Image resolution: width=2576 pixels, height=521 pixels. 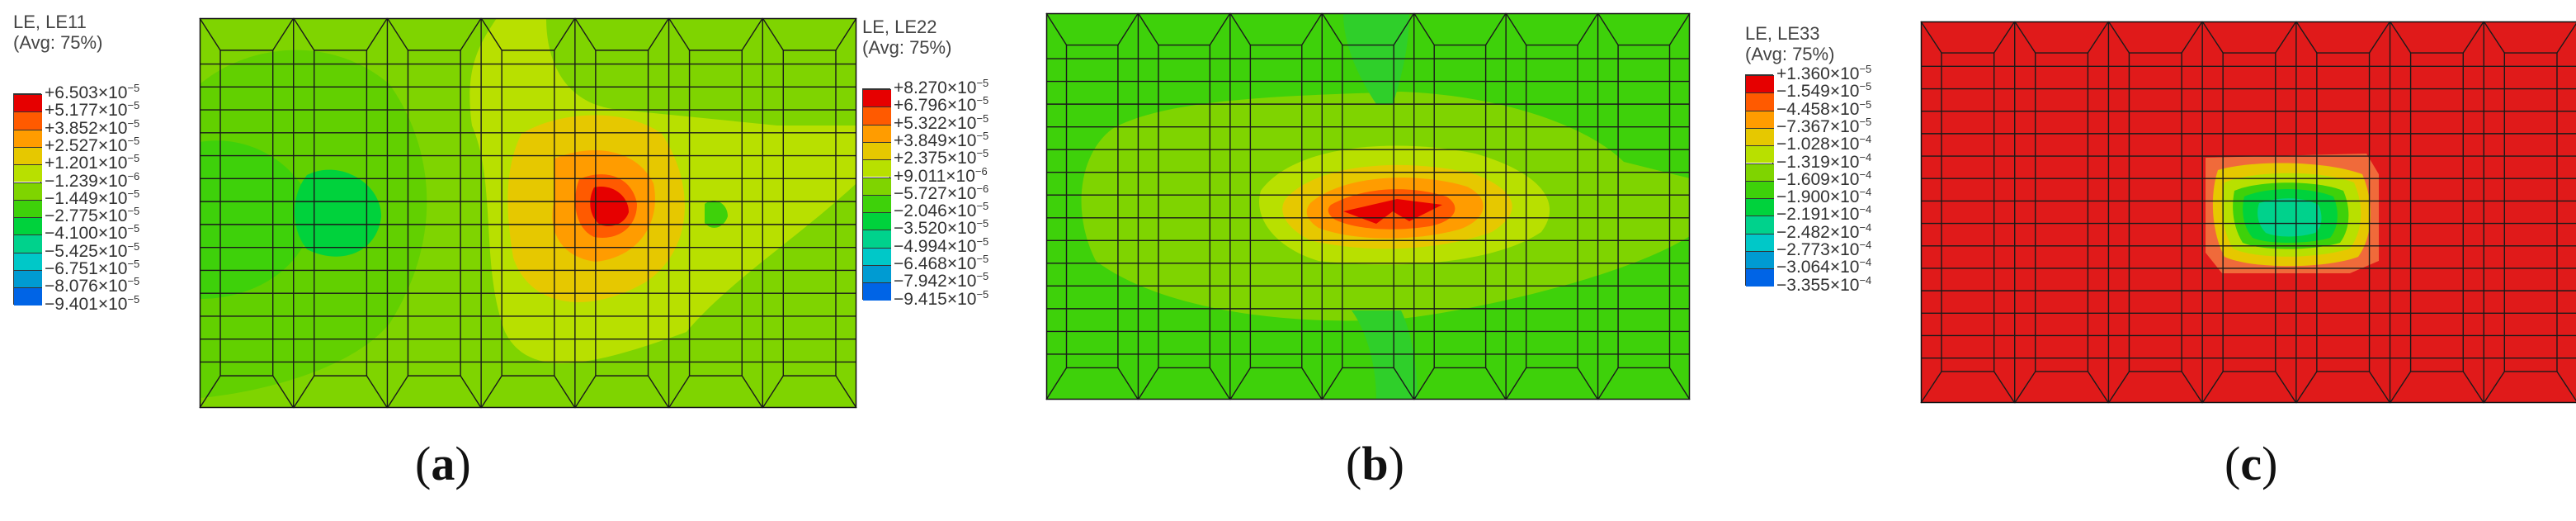 I want to click on legend-value: −7.942×10⁻⁵, so click(x=941, y=280).